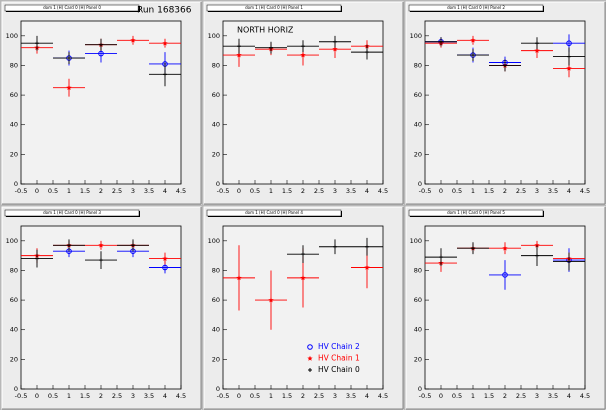 Image resolution: width=606 pixels, height=410 pixels. Describe the element at coordinates (101, 307) in the screenshot. I see `plot-frame` at that location.